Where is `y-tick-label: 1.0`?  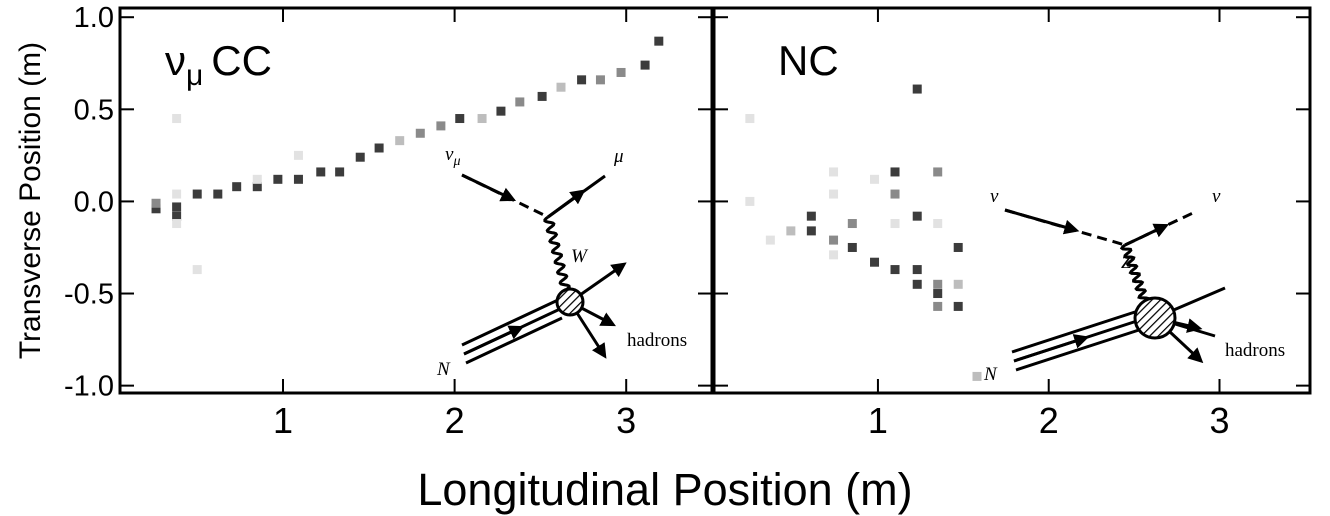 y-tick-label: 1.0 is located at coordinates (94, 18).